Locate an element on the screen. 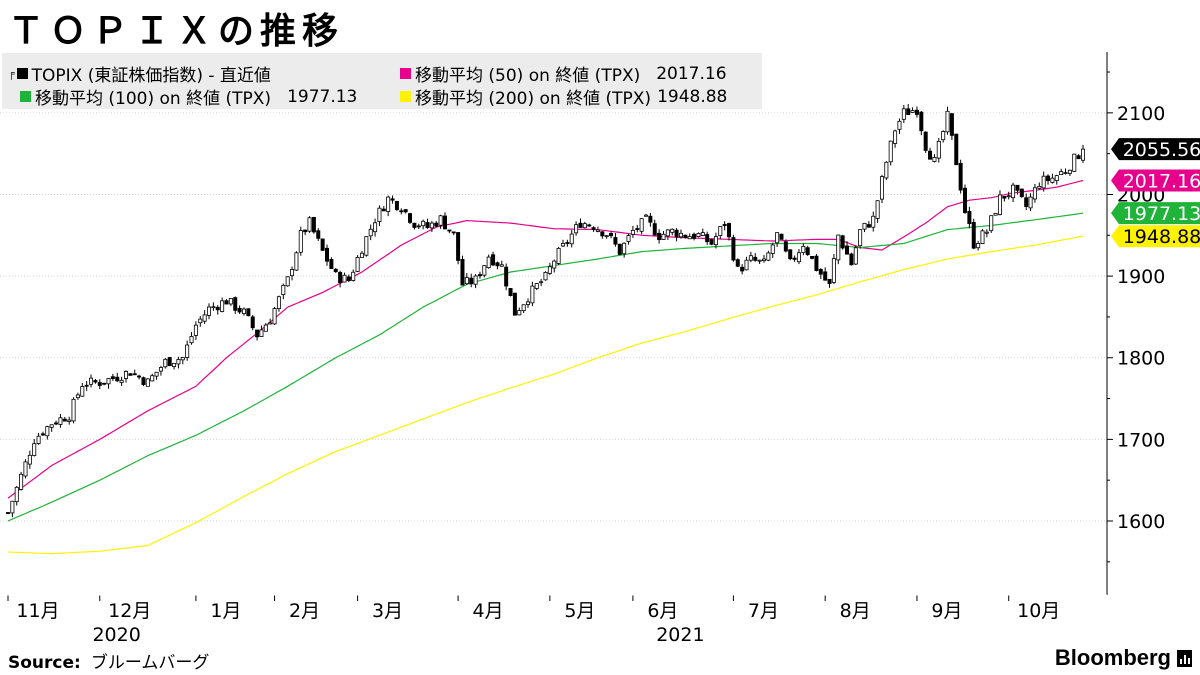  legend-value-ma50: 2017.16 is located at coordinates (691, 73).